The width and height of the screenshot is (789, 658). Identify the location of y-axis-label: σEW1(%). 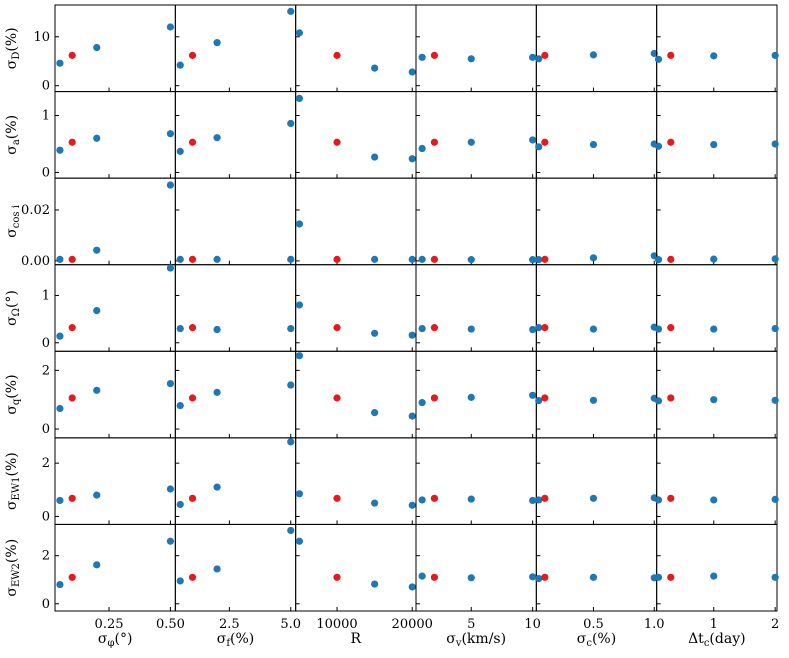
(13, 481).